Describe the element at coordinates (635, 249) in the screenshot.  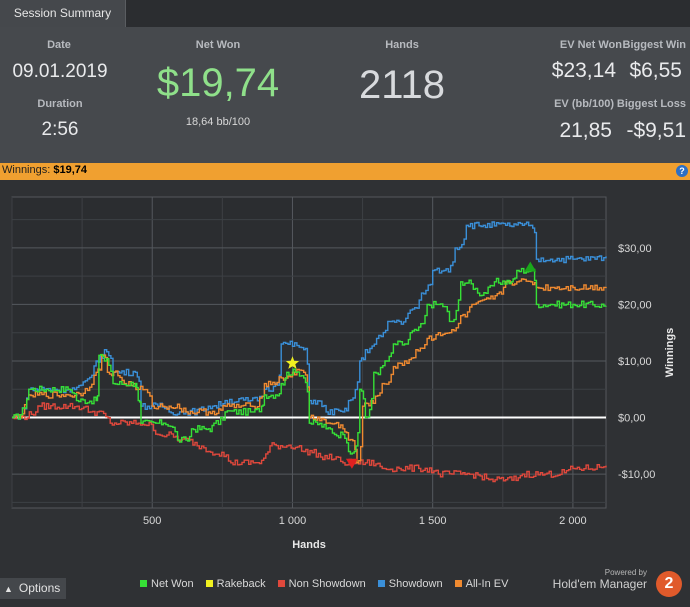
I see `y-tick-label: $30,00` at that location.